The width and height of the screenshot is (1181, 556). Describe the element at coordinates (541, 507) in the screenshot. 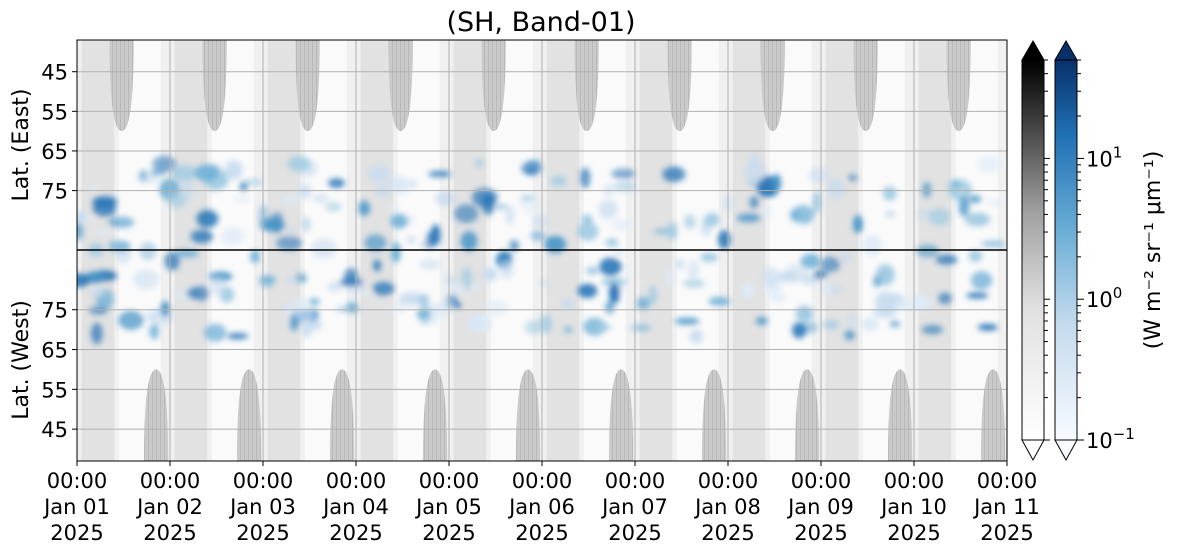

I see `x-tick-date: Jan 06` at that location.